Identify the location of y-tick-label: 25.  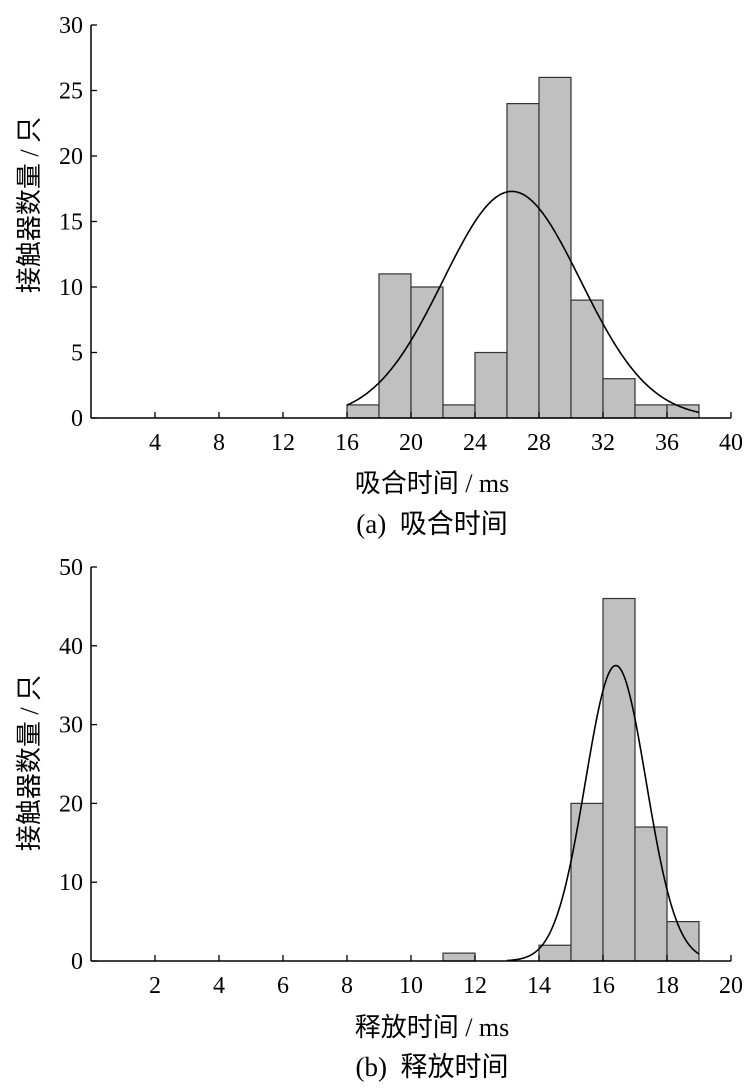
(71, 92).